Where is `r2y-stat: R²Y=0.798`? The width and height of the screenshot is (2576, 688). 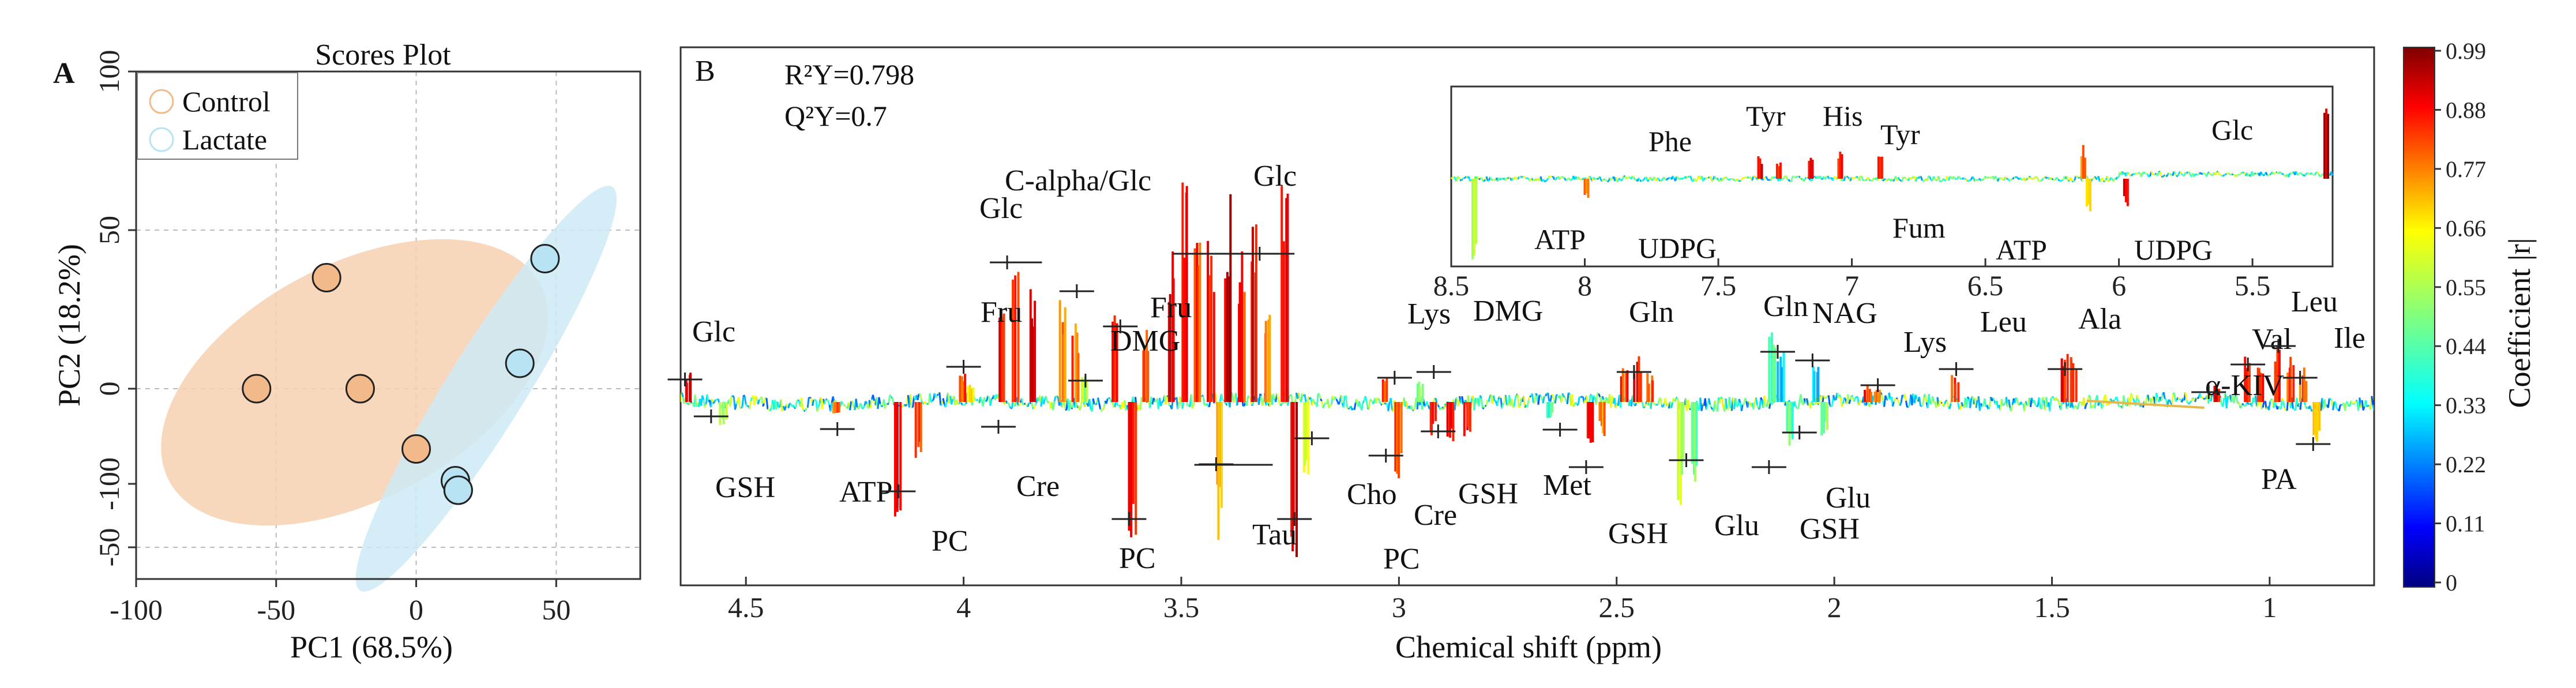 r2y-stat: R²Y=0.798 is located at coordinates (849, 74).